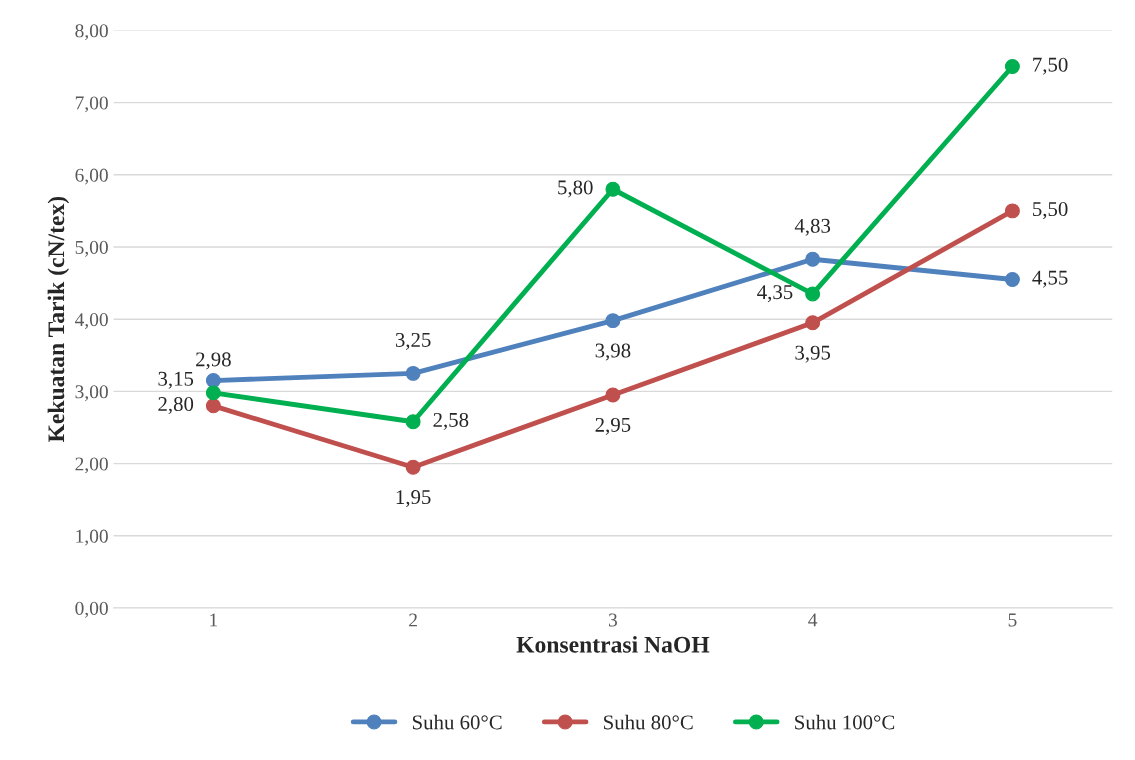 The width and height of the screenshot is (1135, 760). I want to click on x-tick-label: 3, so click(612, 620).